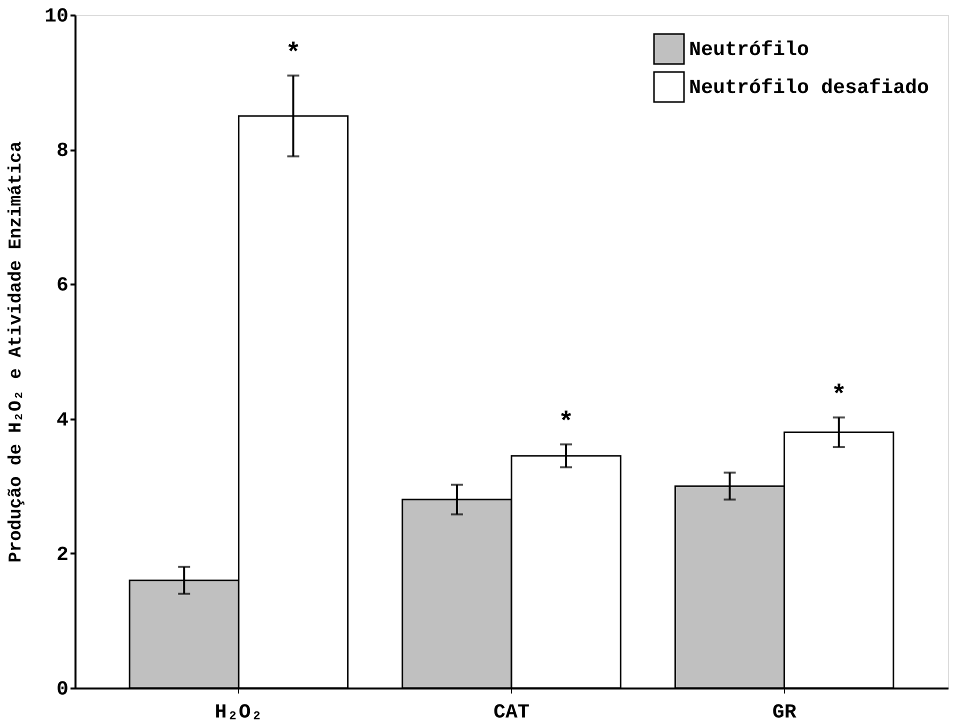  I want to click on y-tick-label: 2, so click(62, 555).